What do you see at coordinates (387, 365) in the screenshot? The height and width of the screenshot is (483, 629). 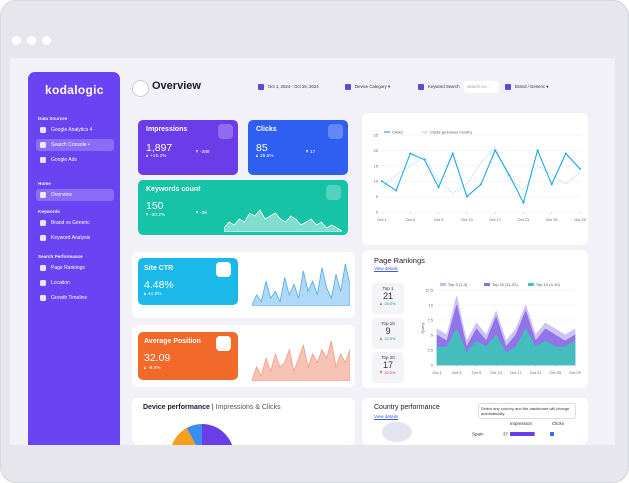 I see `rank-value: 17` at bounding box center [387, 365].